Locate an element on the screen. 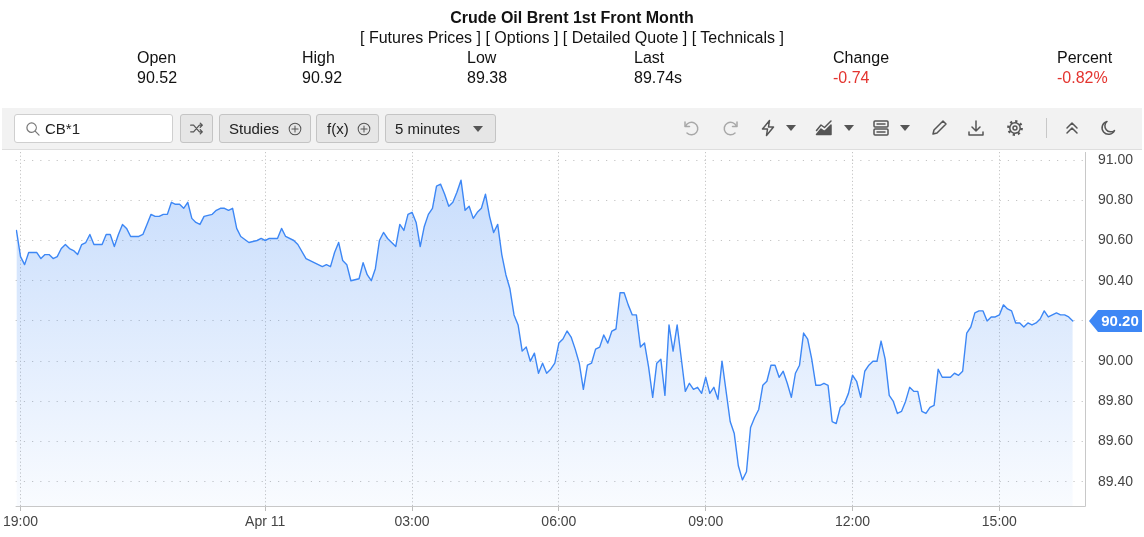 This screenshot has width=1144, height=537. x-tick-label: 06:00 is located at coordinates (559, 521).